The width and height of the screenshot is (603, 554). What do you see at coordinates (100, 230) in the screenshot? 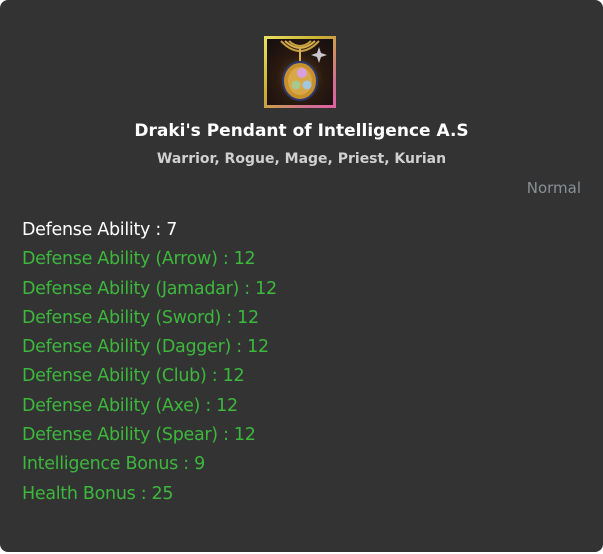
I see `stat-line: Defense Ability : 7` at bounding box center [100, 230].